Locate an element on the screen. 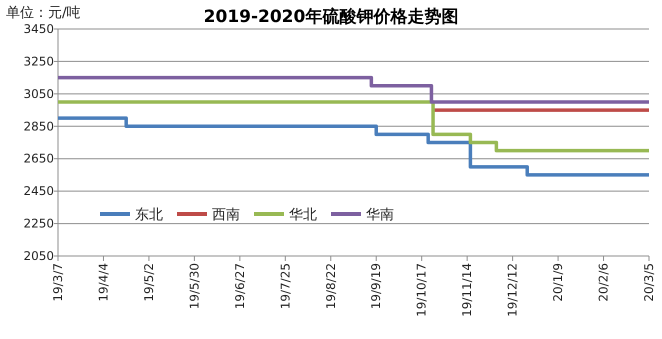 Image resolution: width=662 pixels, height=339 pixels. y-axis-title: 单位：元/吨 is located at coordinates (43, 13).